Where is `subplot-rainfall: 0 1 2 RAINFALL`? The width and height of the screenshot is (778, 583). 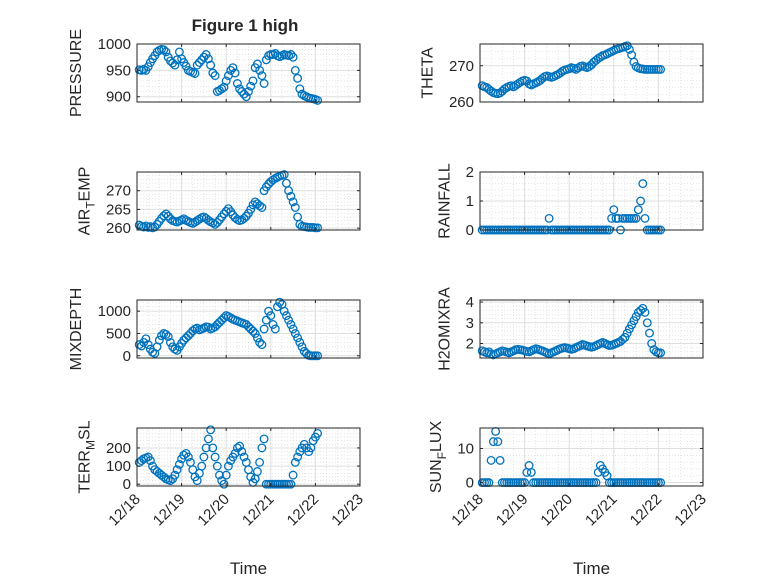 subplot-rainfall: 0 1 2 RAINFALL is located at coordinates (570, 201).